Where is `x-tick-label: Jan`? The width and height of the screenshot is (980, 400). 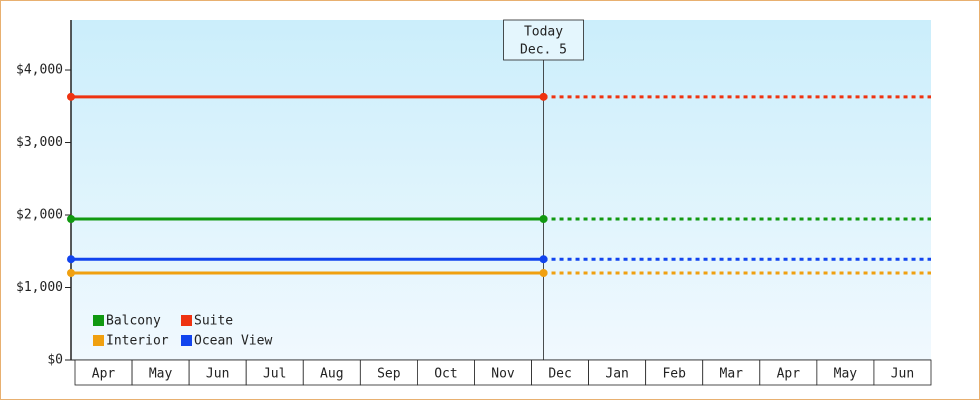 x-tick-label: Jan is located at coordinates (616, 374).